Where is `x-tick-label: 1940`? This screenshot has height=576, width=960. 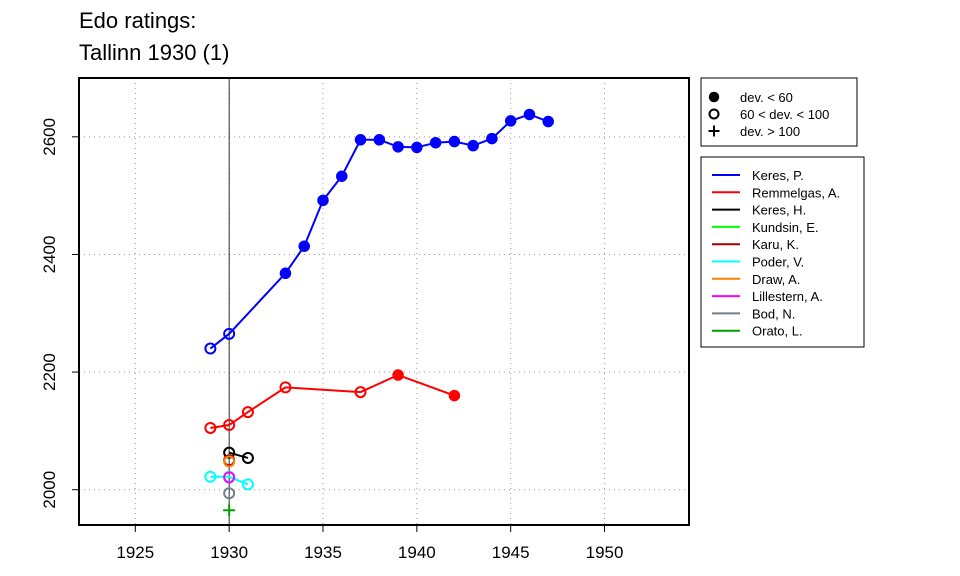
x-tick-label: 1940 is located at coordinates (417, 552).